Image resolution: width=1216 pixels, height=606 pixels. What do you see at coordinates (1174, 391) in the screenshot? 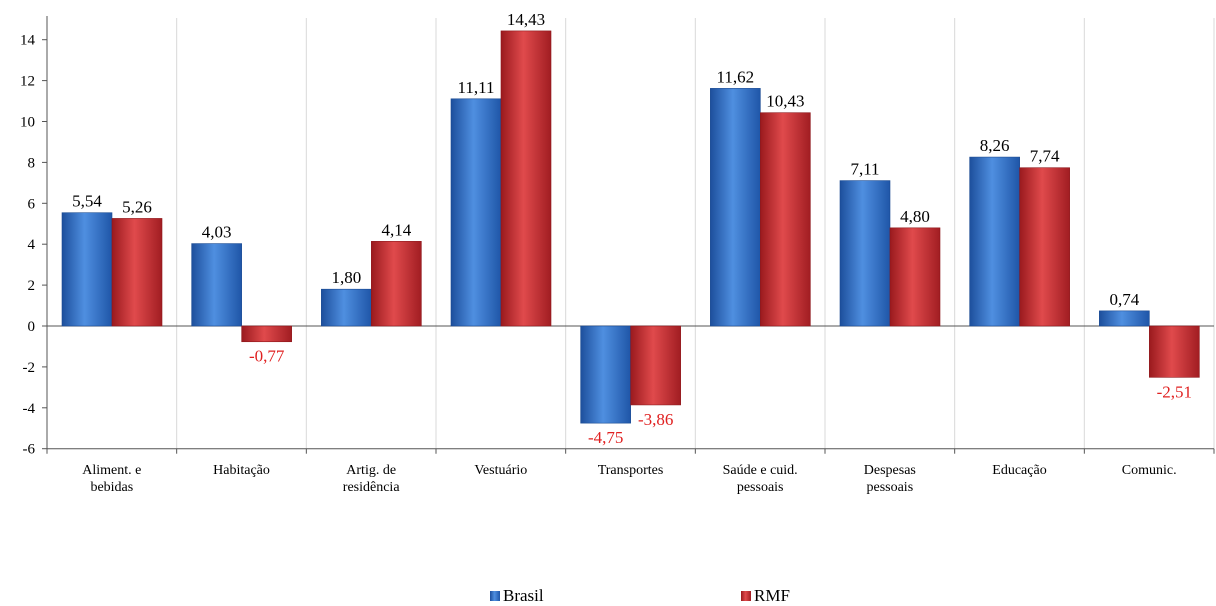
I see `data-label: -2,51` at bounding box center [1174, 391].